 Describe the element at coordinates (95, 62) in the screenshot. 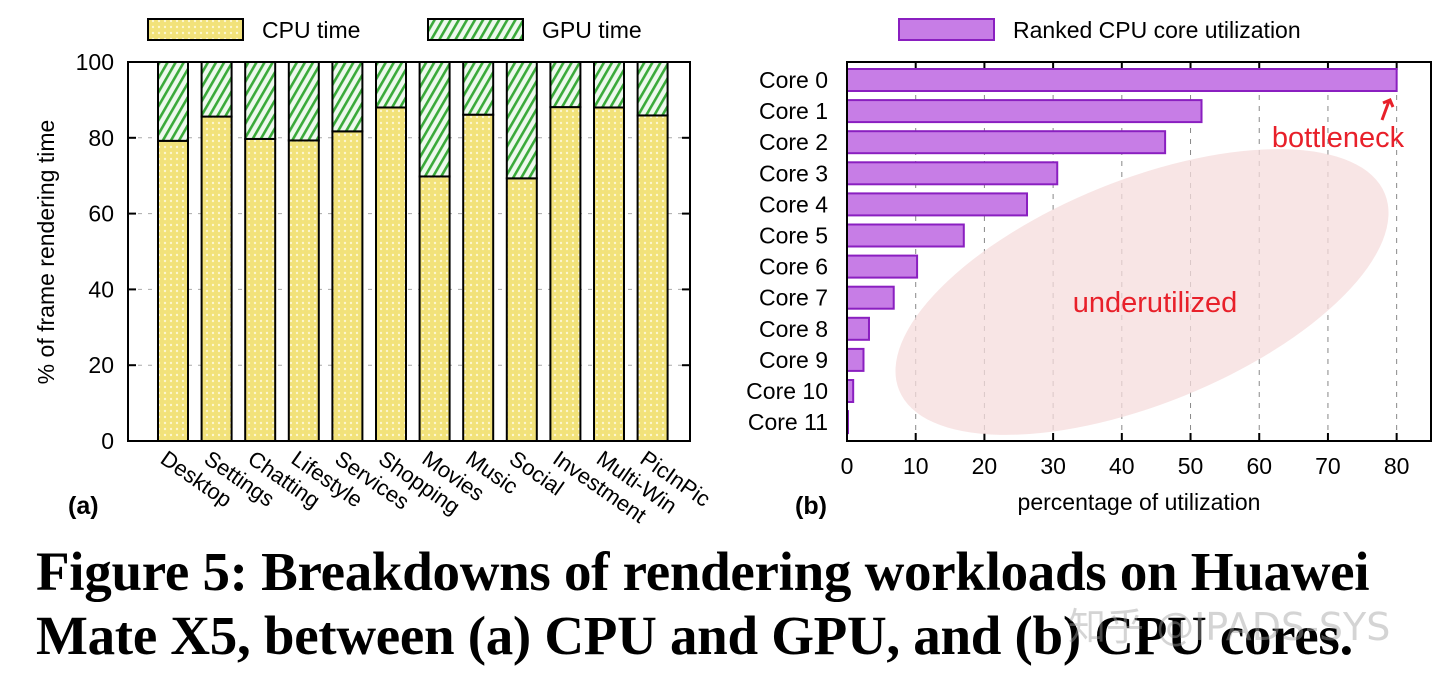

I see `y-tick-label: 100` at that location.